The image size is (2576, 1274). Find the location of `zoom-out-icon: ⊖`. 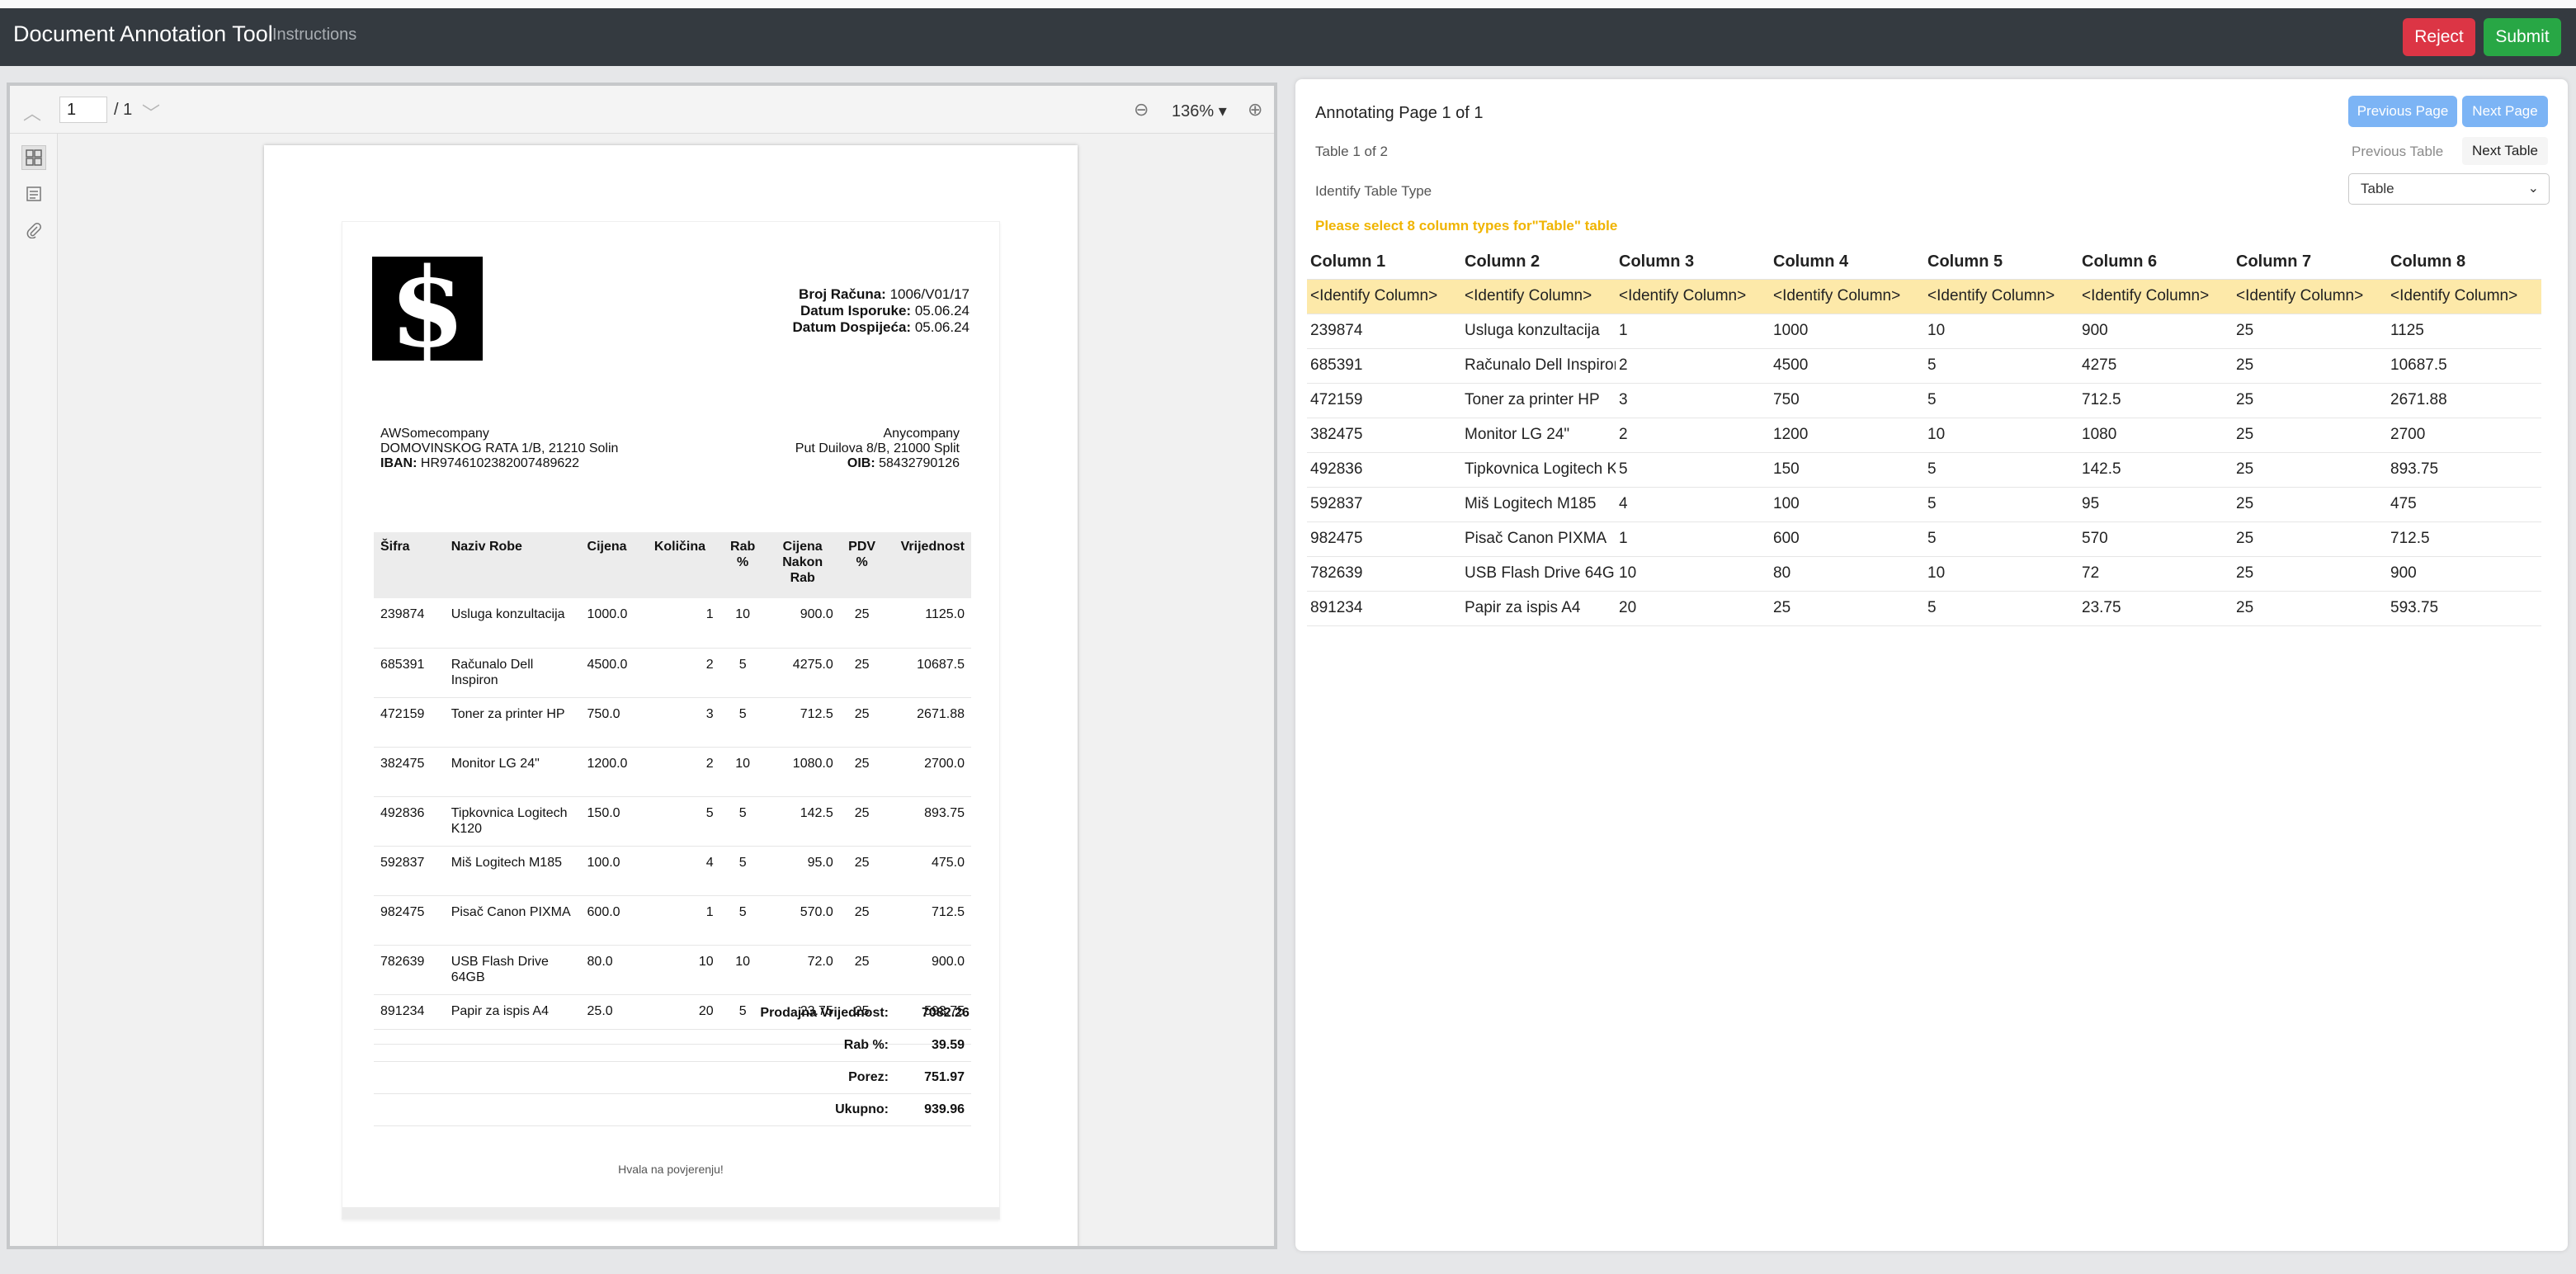

zoom-out-icon: ⊖ is located at coordinates (1141, 109).